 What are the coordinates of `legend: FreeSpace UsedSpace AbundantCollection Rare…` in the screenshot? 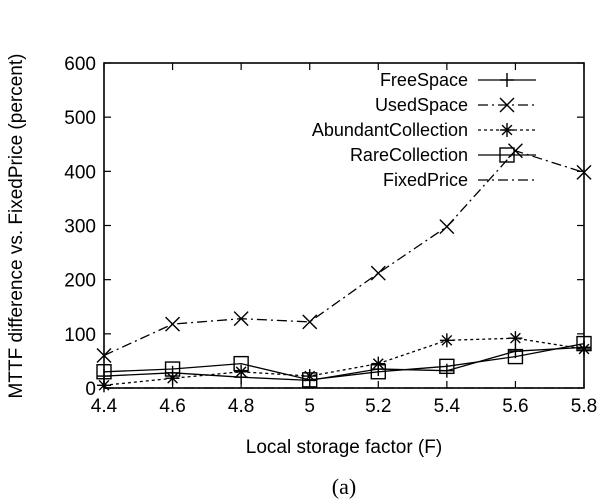 It's located at (424, 130).